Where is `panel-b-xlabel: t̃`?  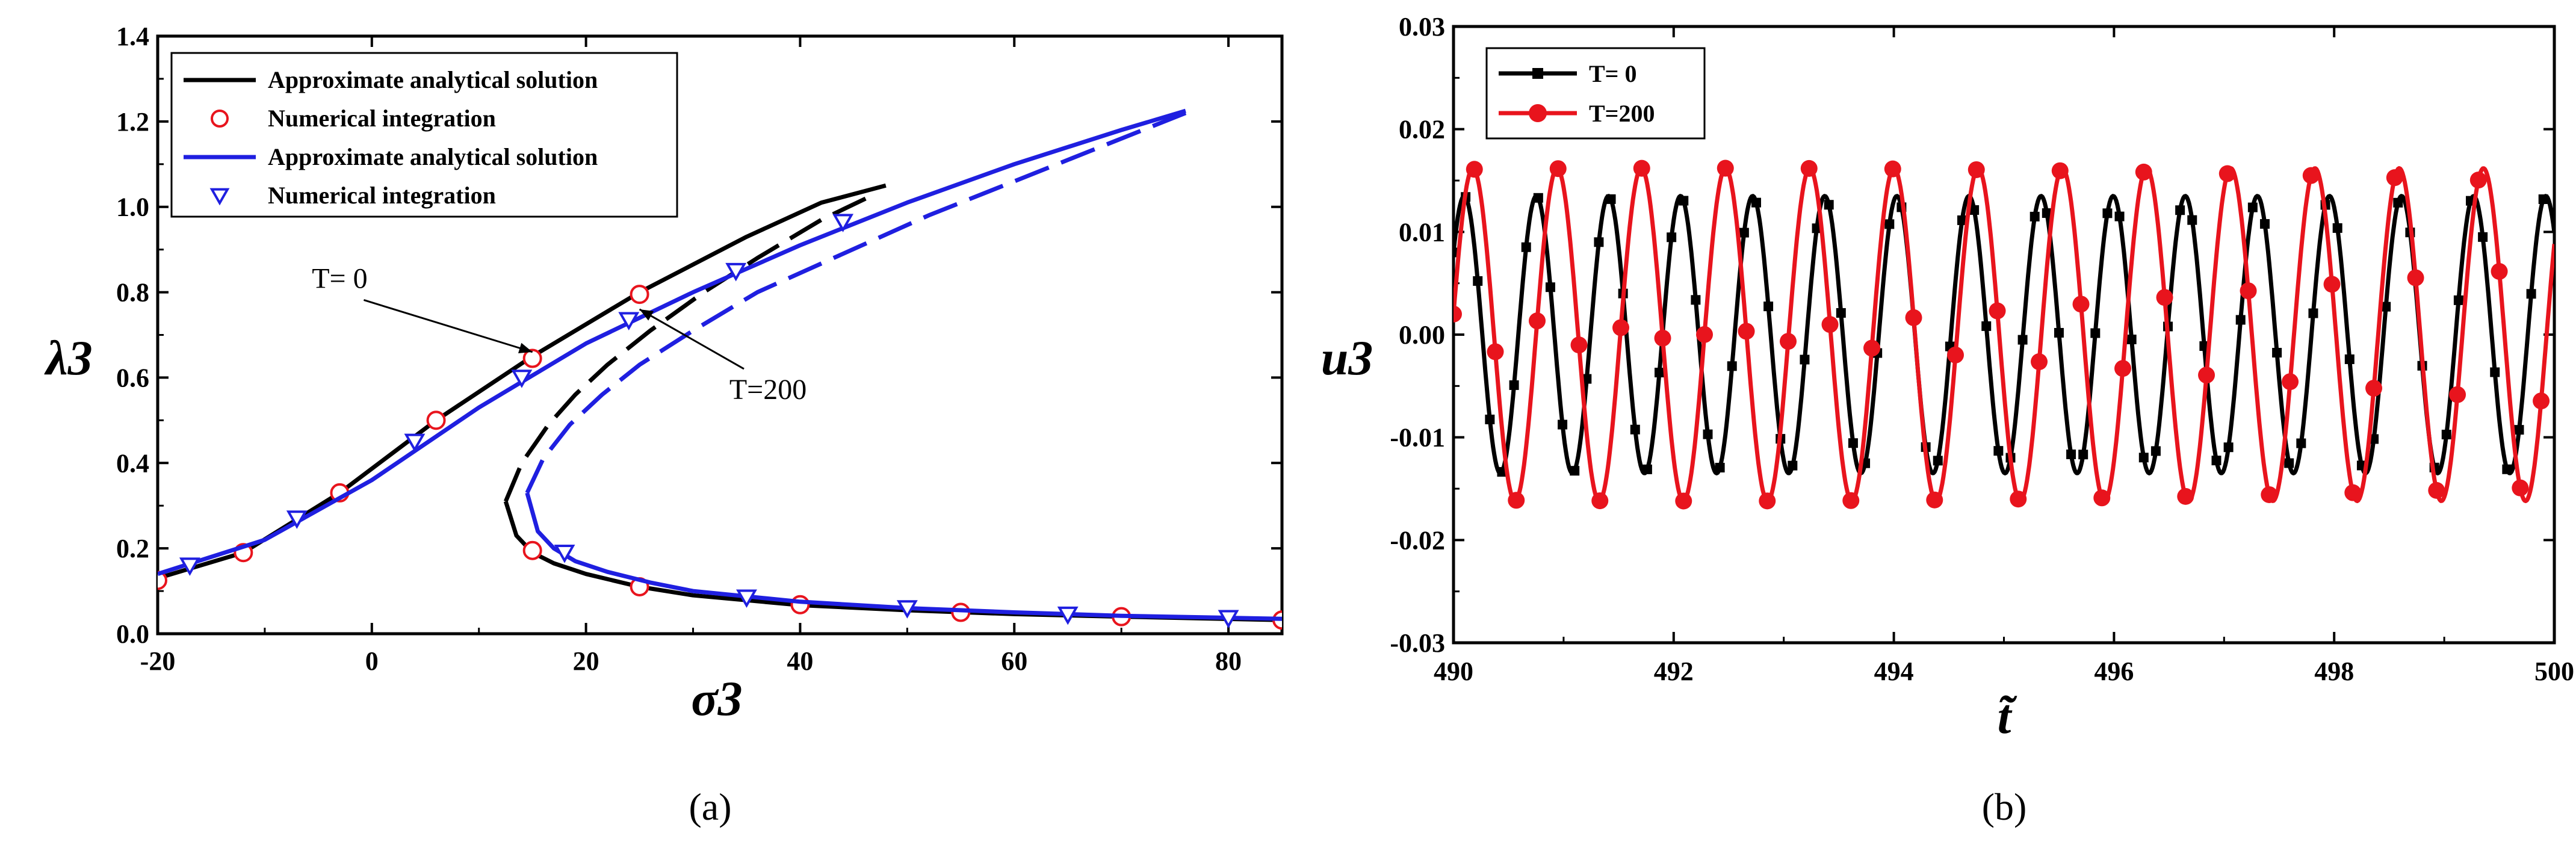
panel-b-xlabel: t̃ is located at coordinates (2008, 716).